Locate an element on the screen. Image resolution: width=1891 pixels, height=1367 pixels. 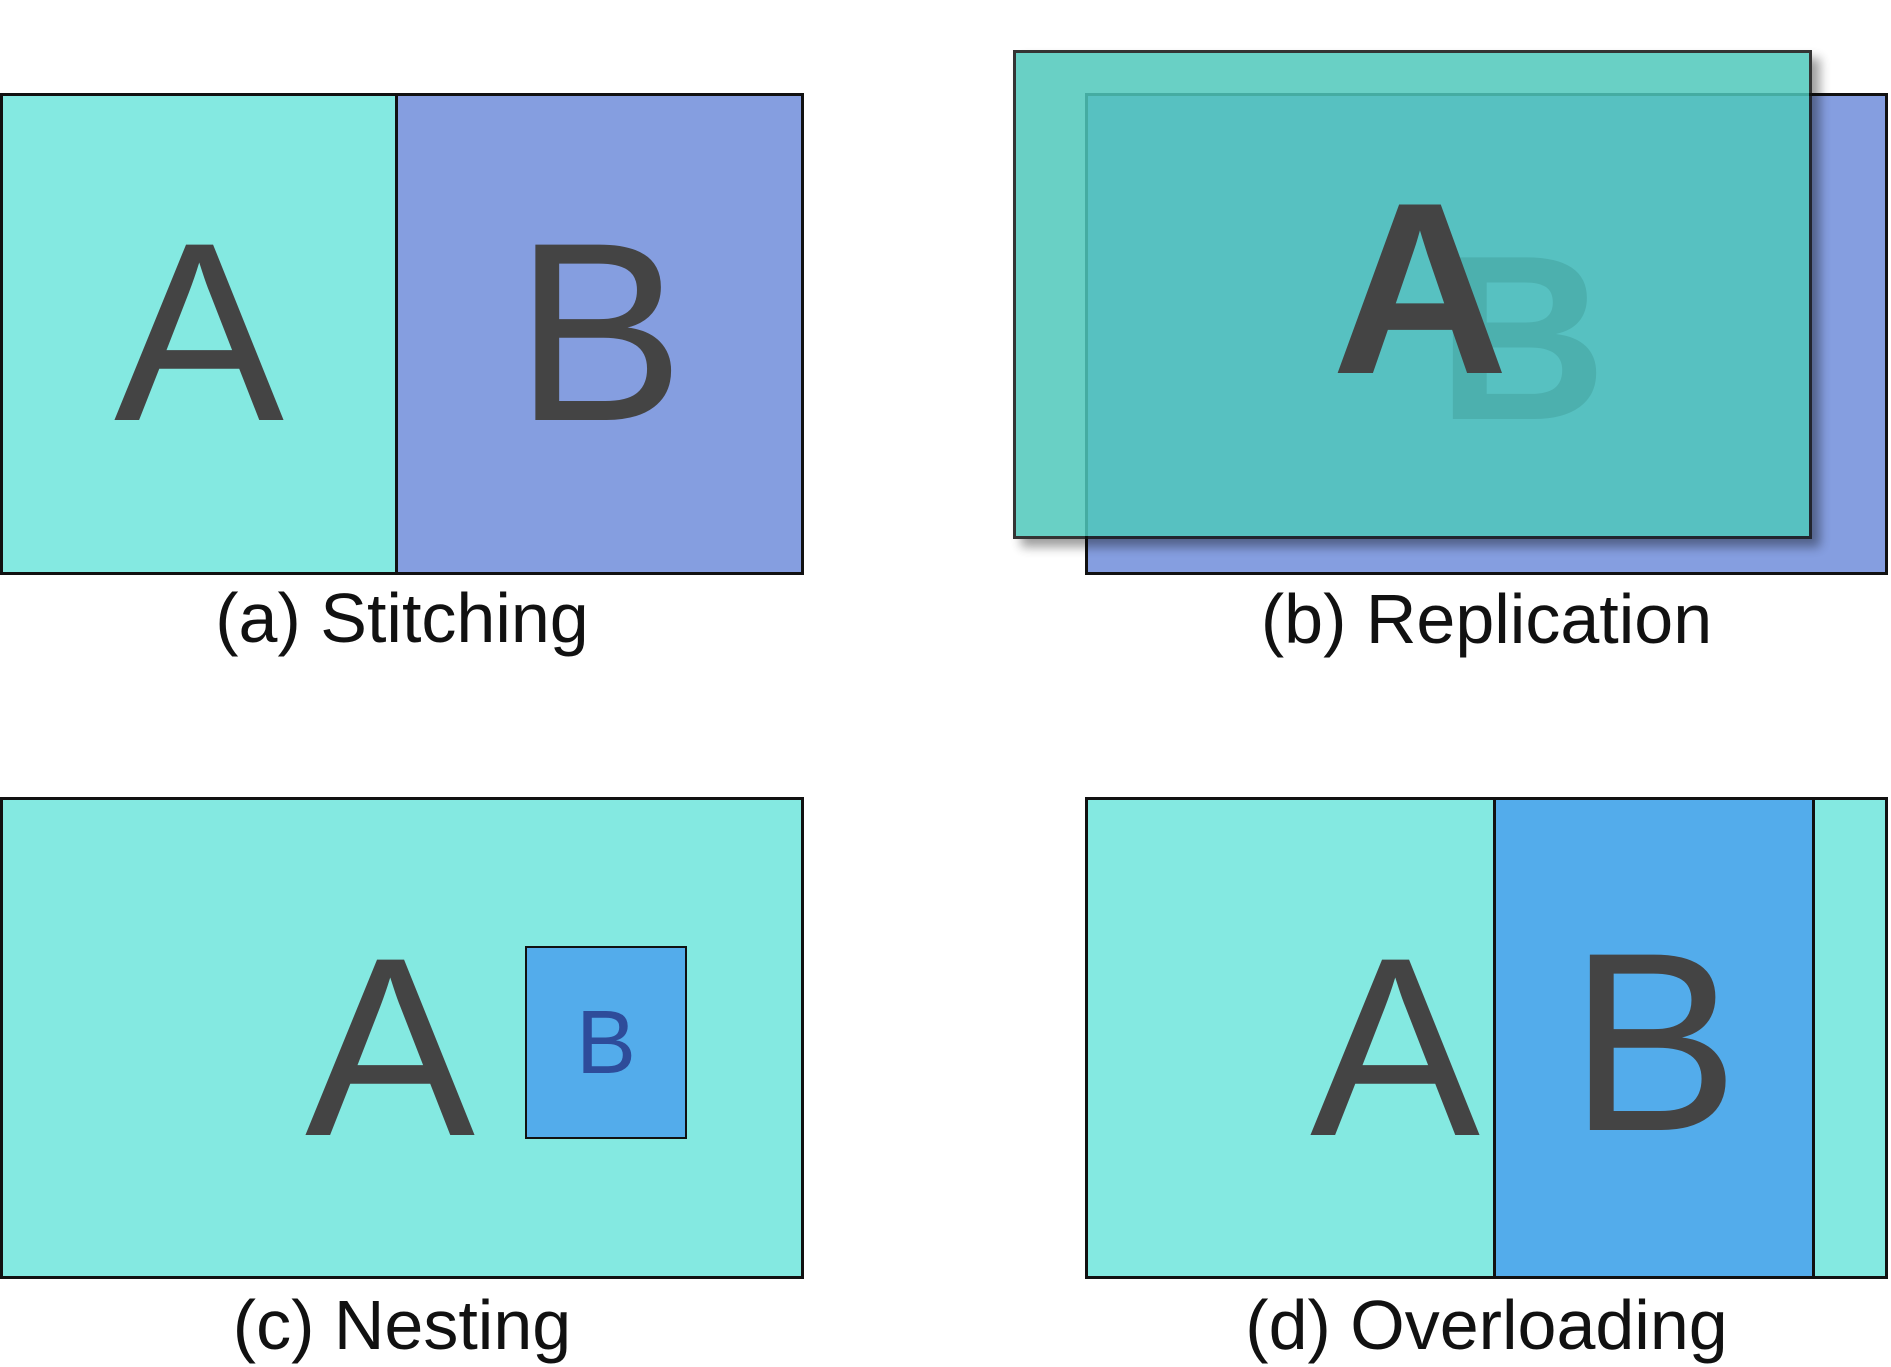
nesting-letter-b: B is located at coordinates (606, 1043).